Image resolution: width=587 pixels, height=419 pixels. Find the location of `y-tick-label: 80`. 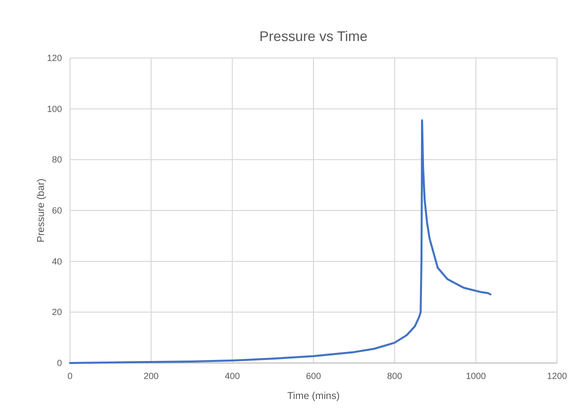

y-tick-label: 80 is located at coordinates (57, 159).